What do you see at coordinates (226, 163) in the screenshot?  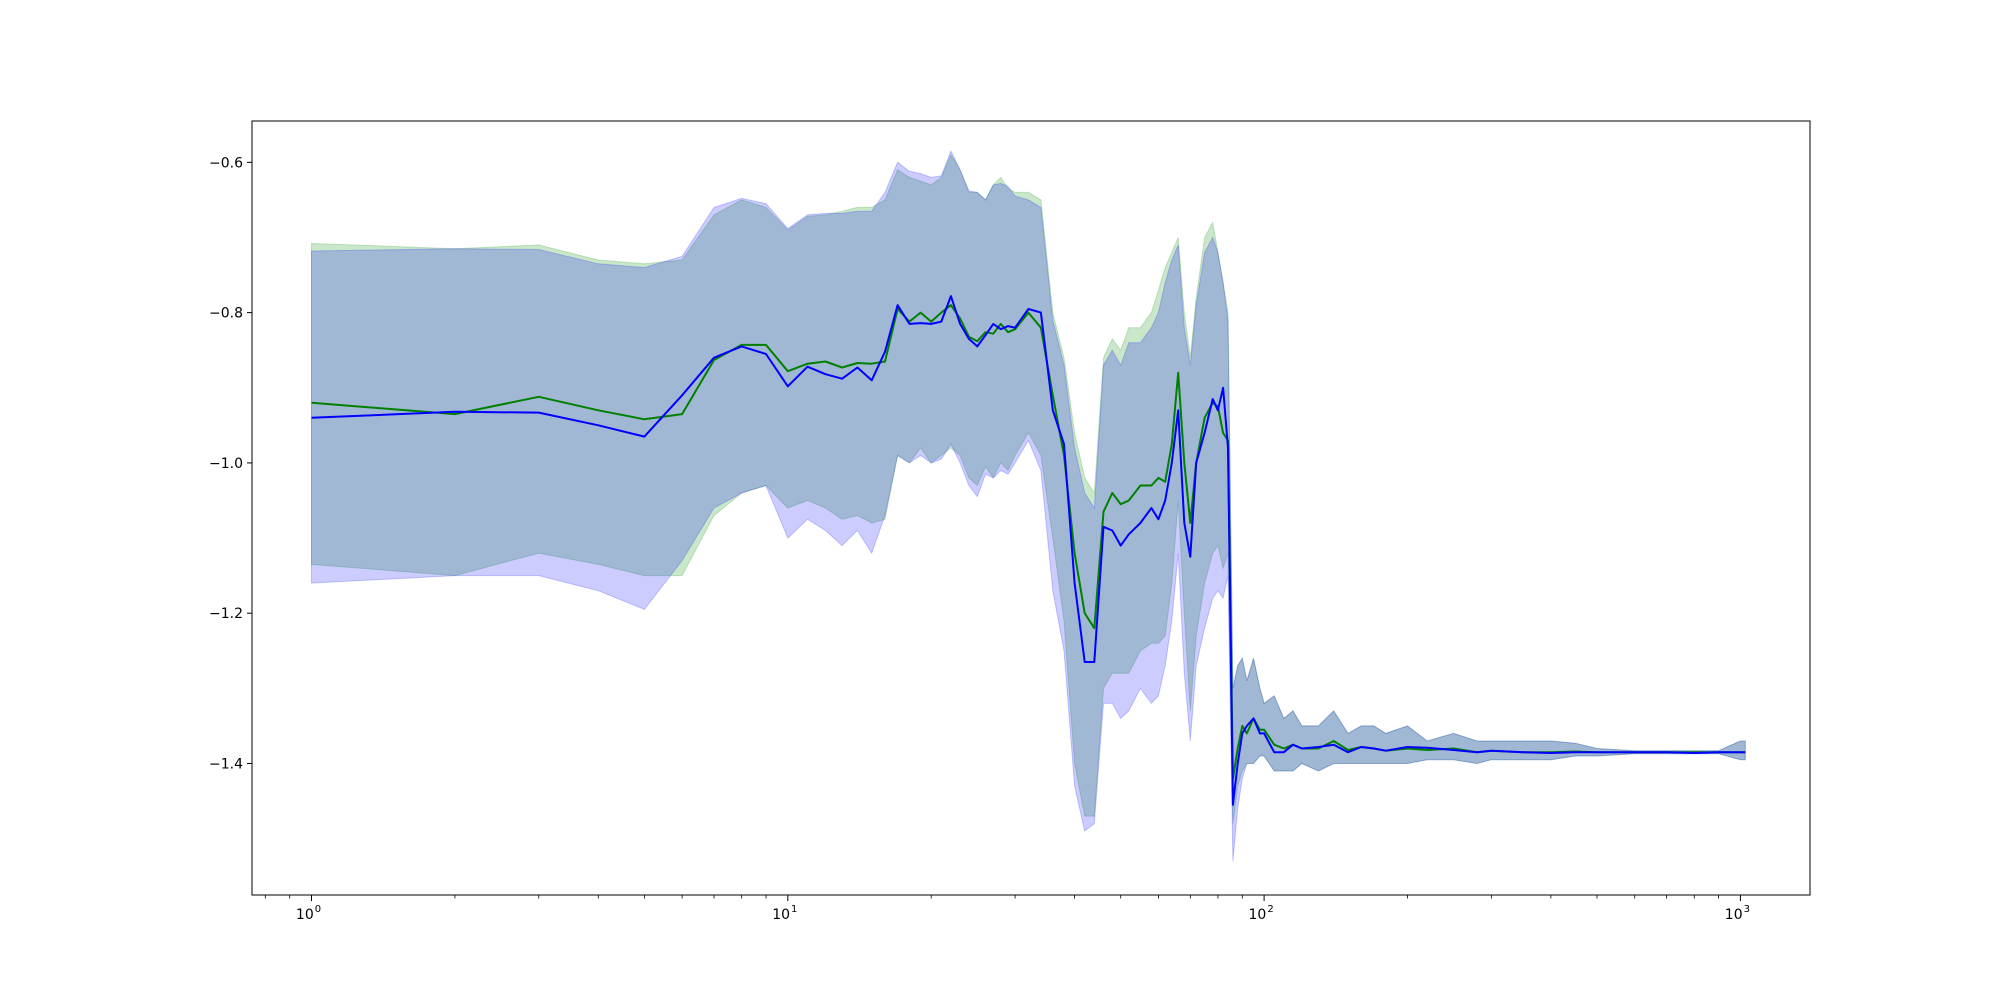 I see `y-tick-label: −0.6` at bounding box center [226, 163].